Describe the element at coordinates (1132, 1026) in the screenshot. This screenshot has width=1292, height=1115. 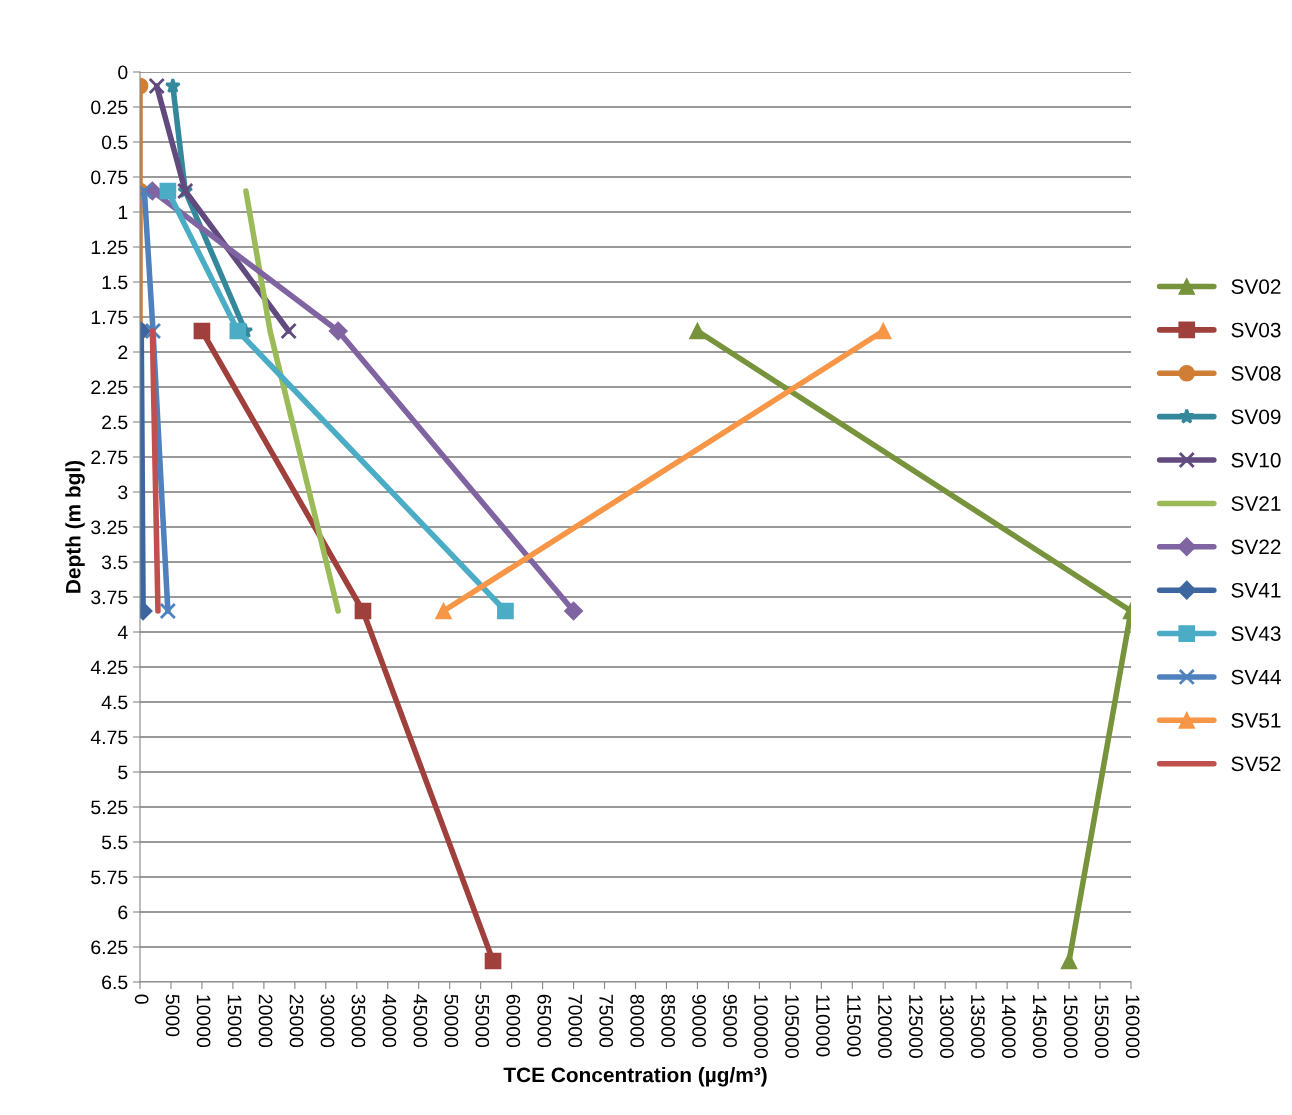
I see `x-tick-label: 160000` at that location.